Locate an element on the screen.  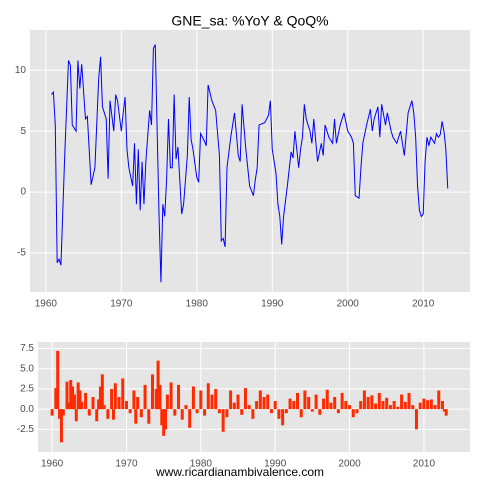
y-tick-label: 5.0 is located at coordinates (27, 368).